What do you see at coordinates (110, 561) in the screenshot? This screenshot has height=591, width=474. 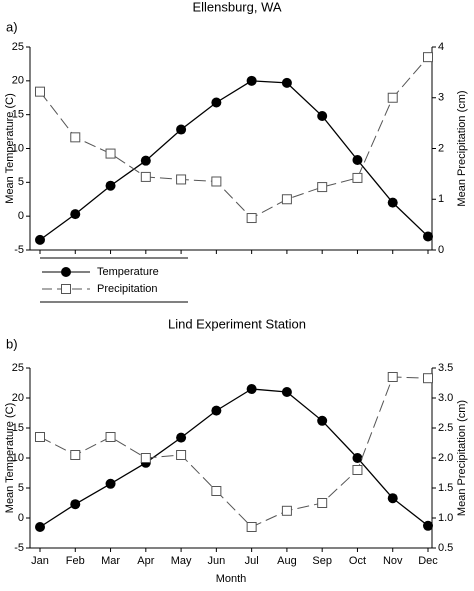 I see `x-tick-label: Mar` at bounding box center [110, 561].